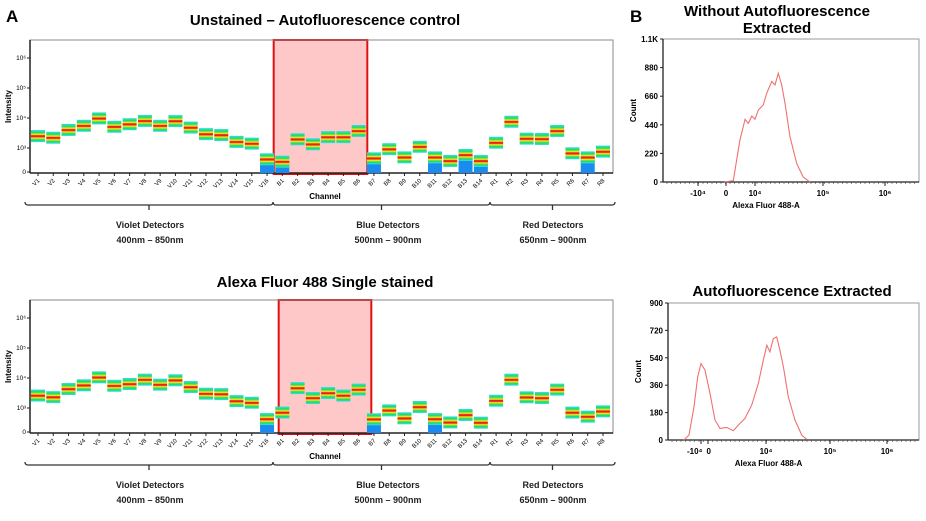 Image resolution: width=926 pixels, height=521 pixels. I want to click on bar-V2, so click(53, 397).